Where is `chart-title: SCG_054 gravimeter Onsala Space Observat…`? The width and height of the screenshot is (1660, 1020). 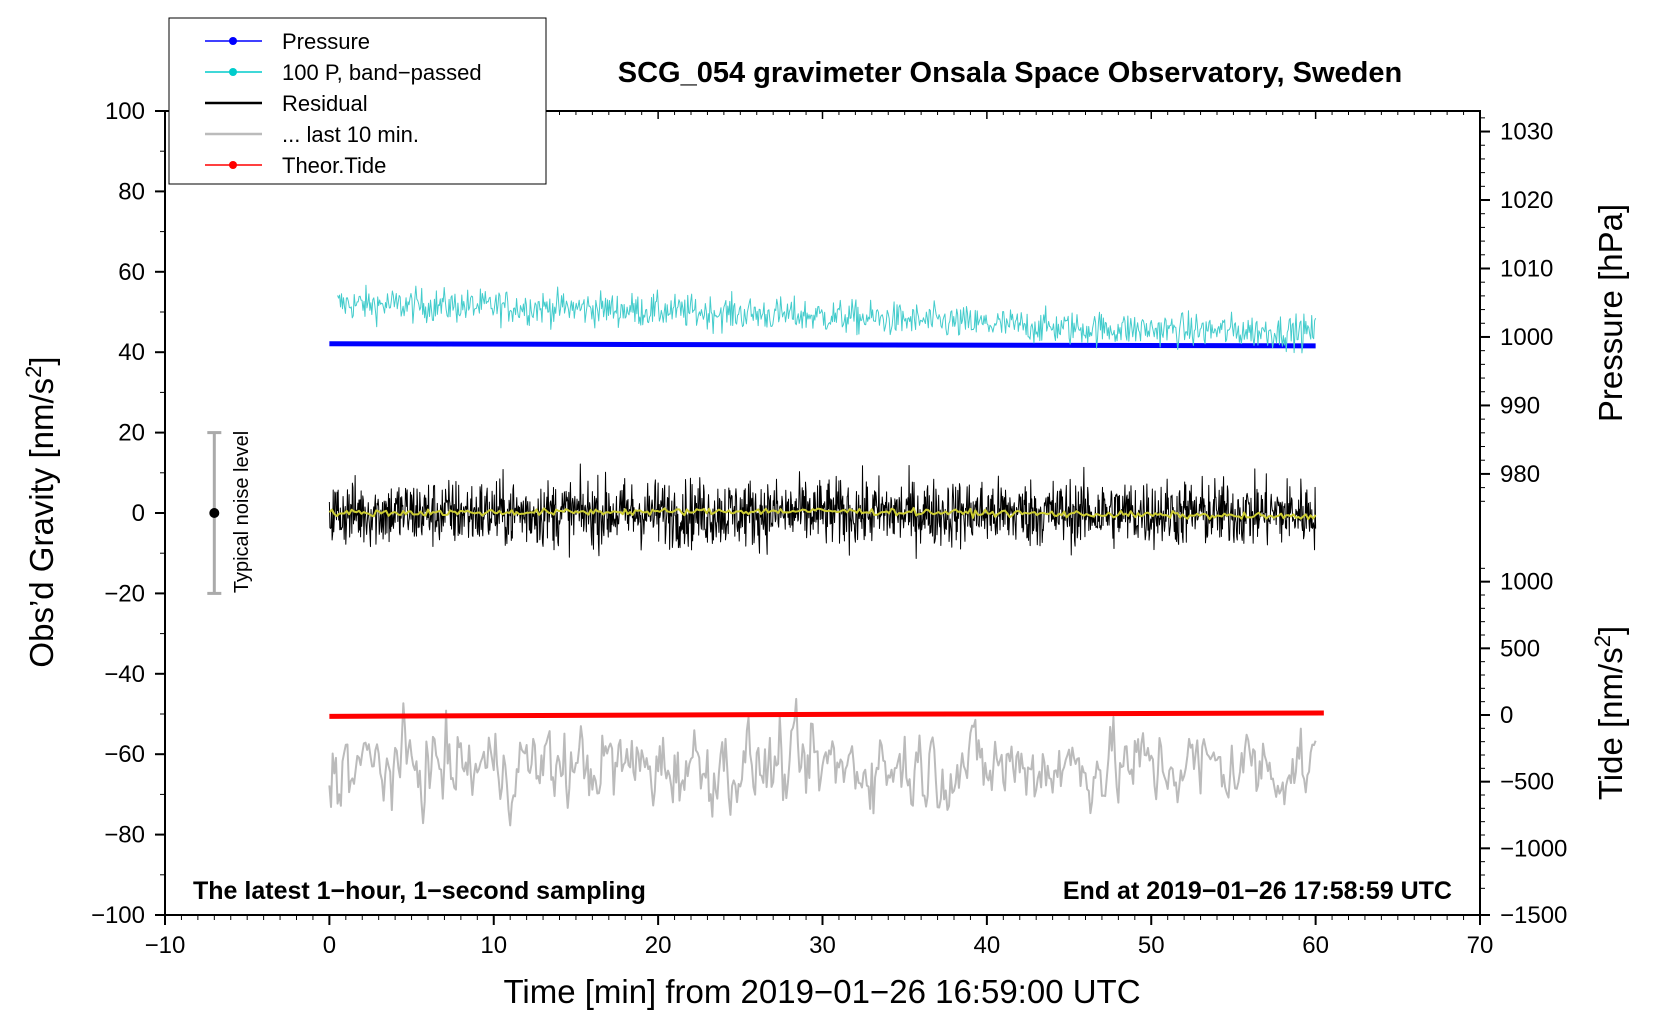 chart-title: SCG_054 gravimeter Onsala Space Observat… is located at coordinates (1010, 73).